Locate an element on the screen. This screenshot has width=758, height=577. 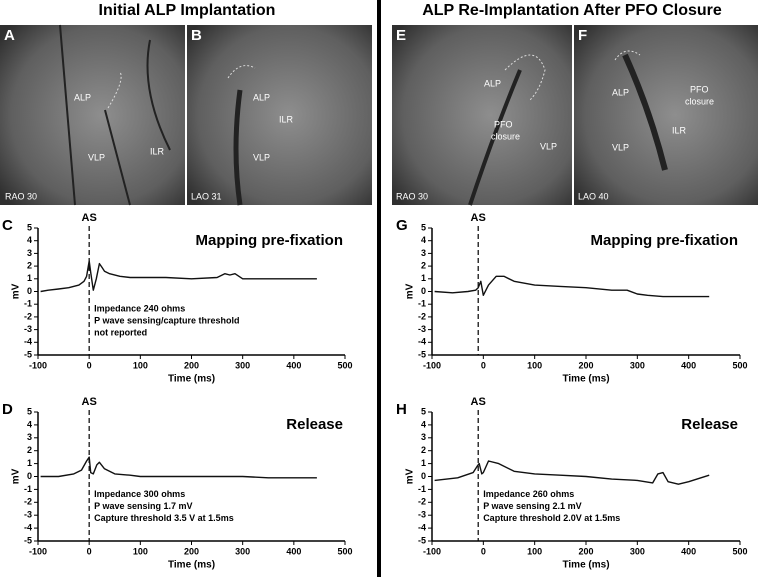
annotation: P wave sensing/capture threshold is located at coordinates (166, 321).